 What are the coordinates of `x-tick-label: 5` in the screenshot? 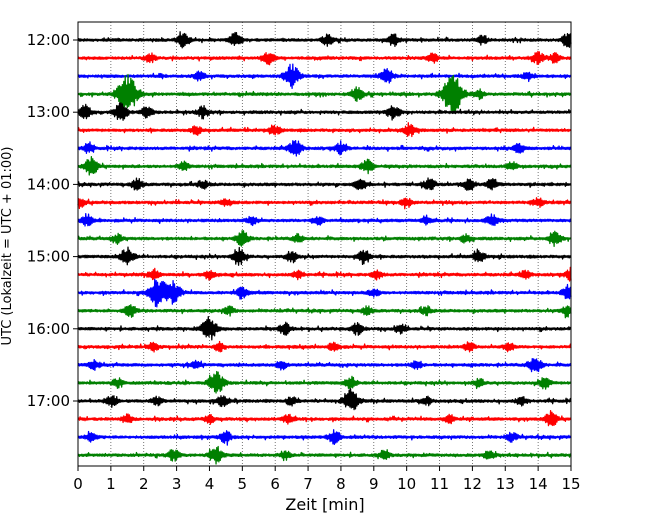 It's located at (243, 484).